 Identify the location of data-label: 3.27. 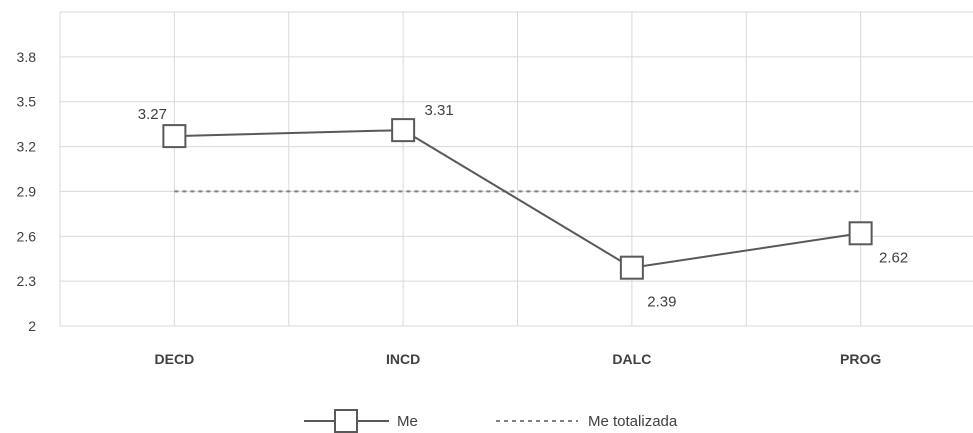
(152, 114).